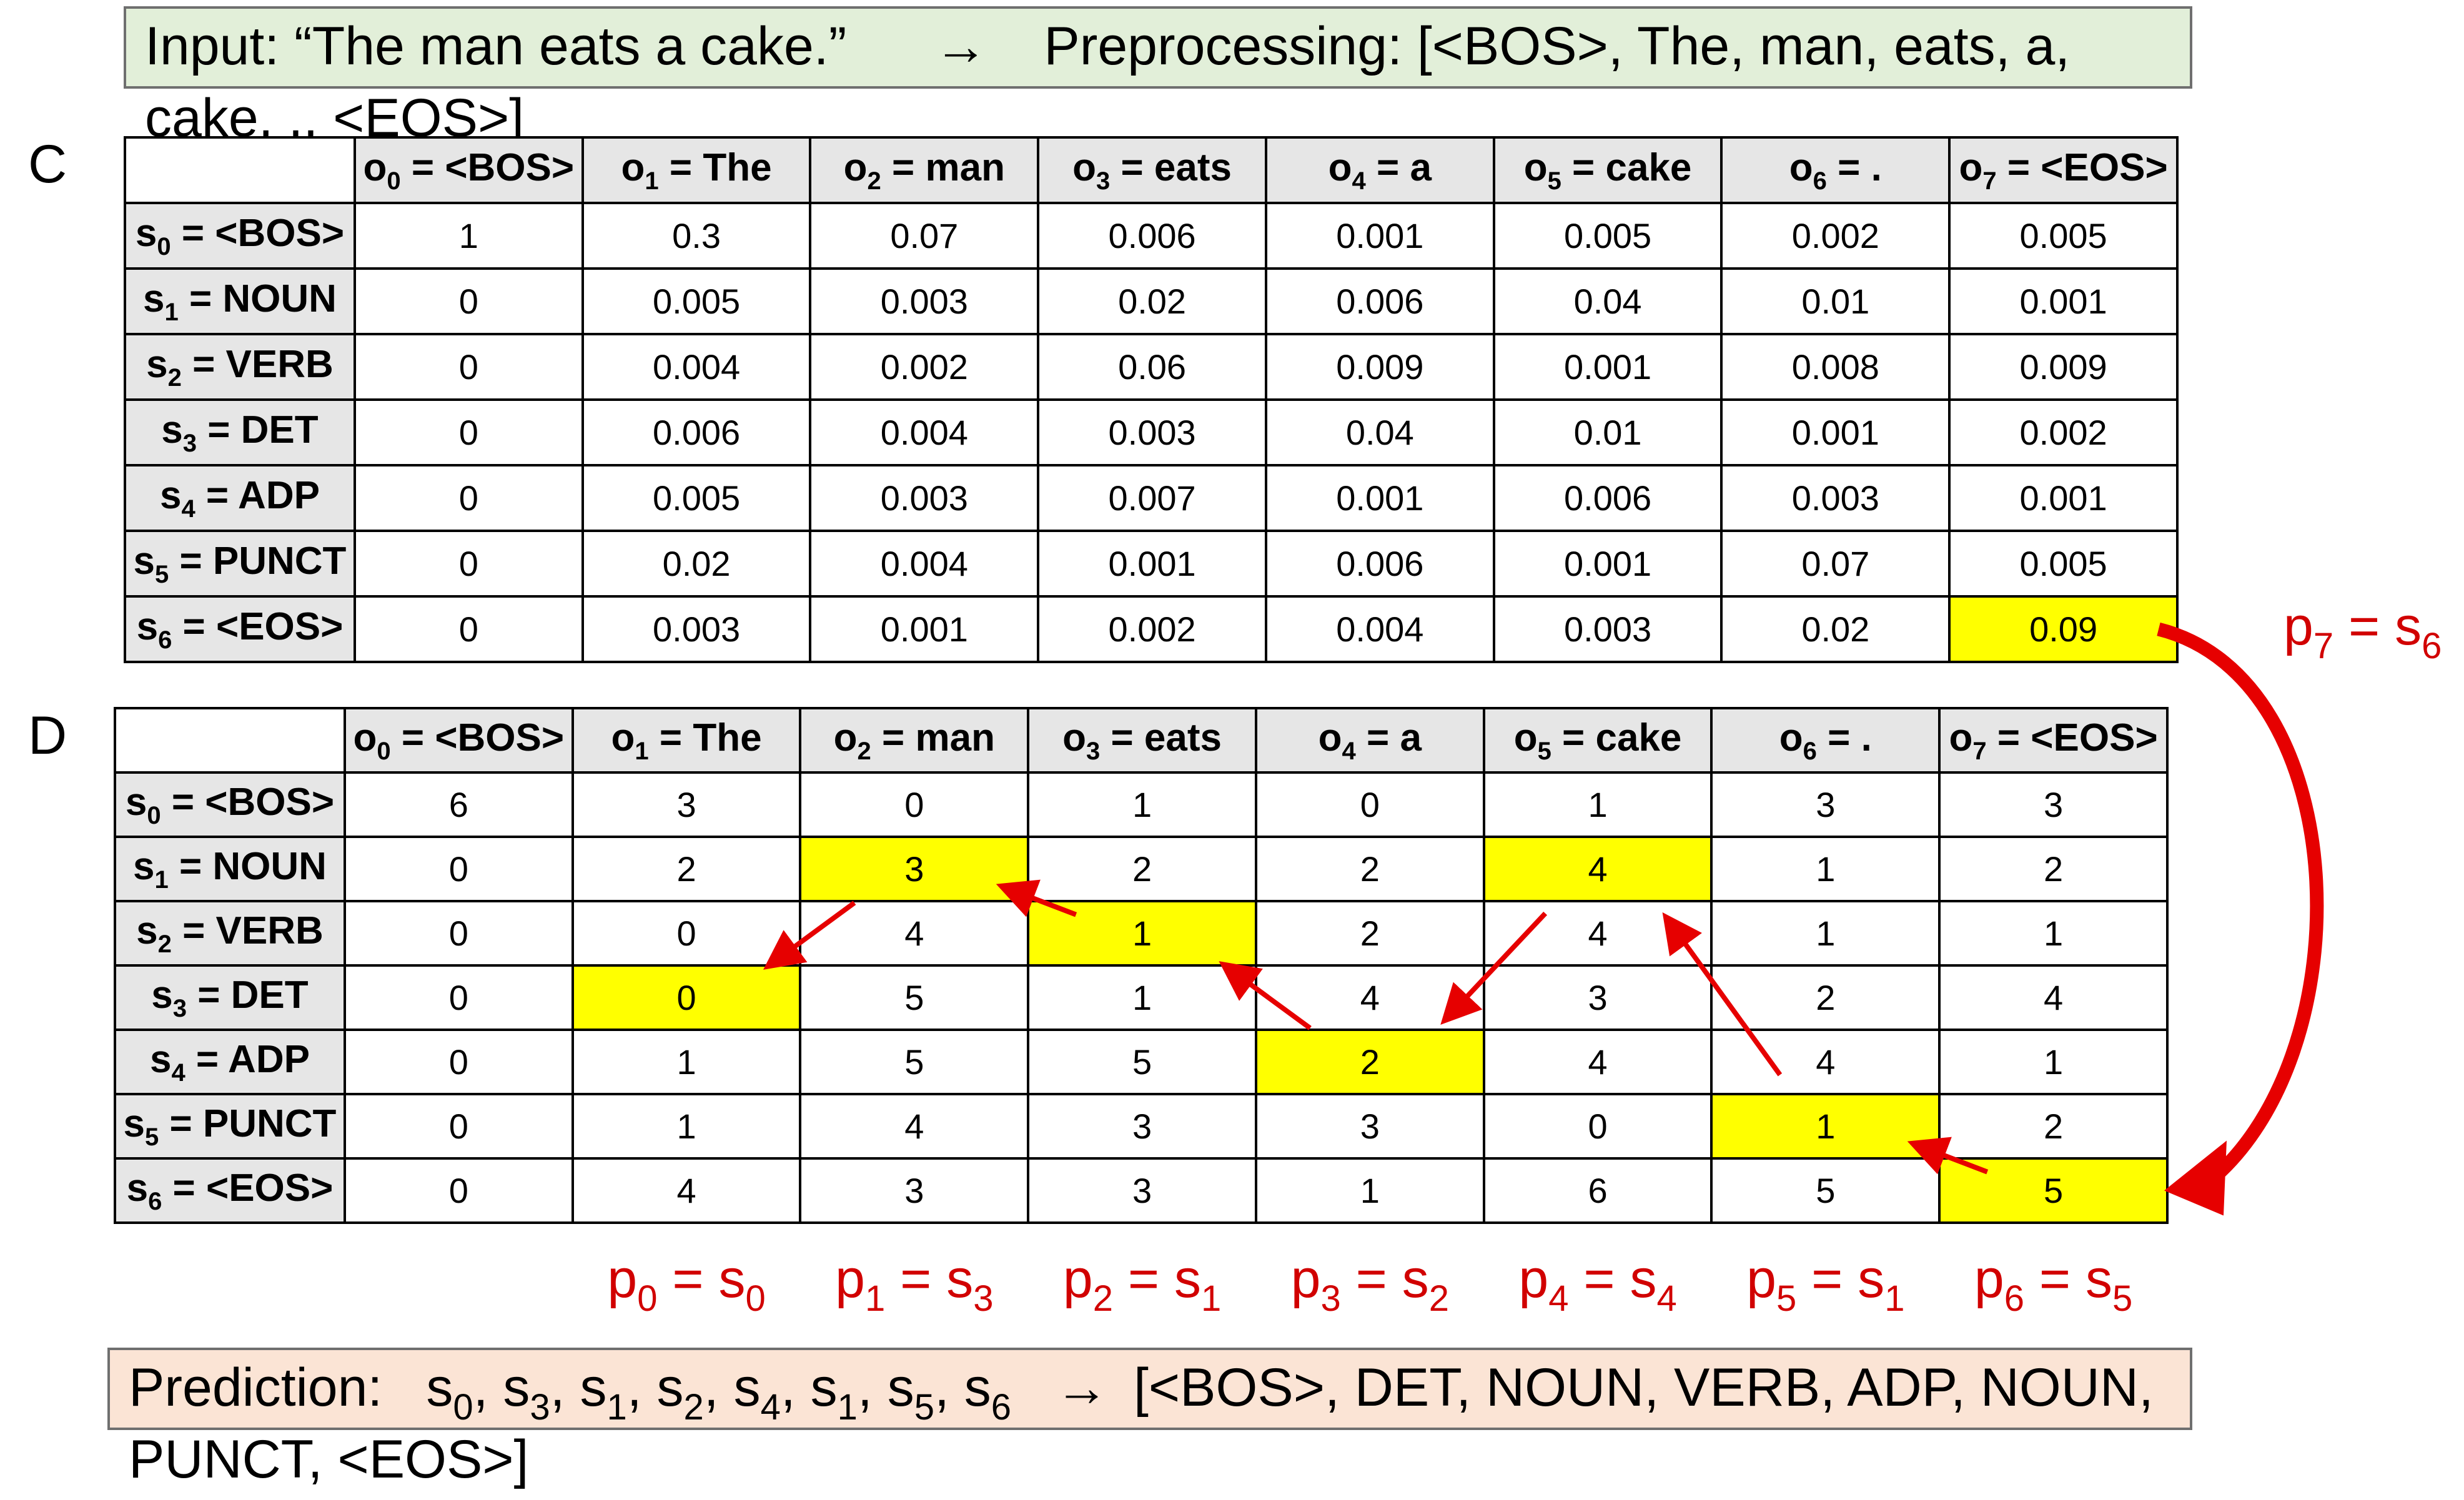 This screenshot has height=1500, width=2464. What do you see at coordinates (1835, 301) in the screenshot?
I see `c-cell: 0.01` at bounding box center [1835, 301].